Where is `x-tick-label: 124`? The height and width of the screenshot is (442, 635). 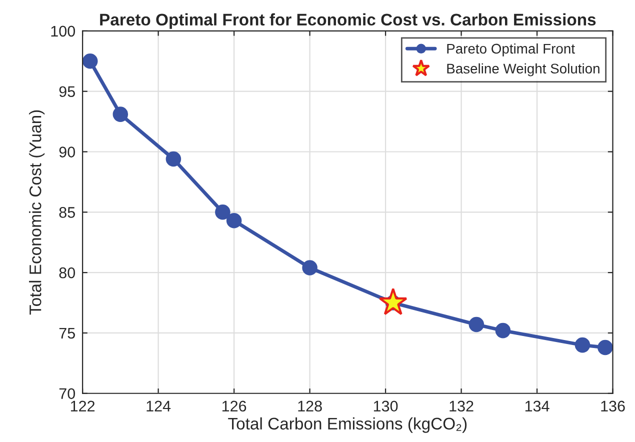
x-tick-label: 124 is located at coordinates (158, 406).